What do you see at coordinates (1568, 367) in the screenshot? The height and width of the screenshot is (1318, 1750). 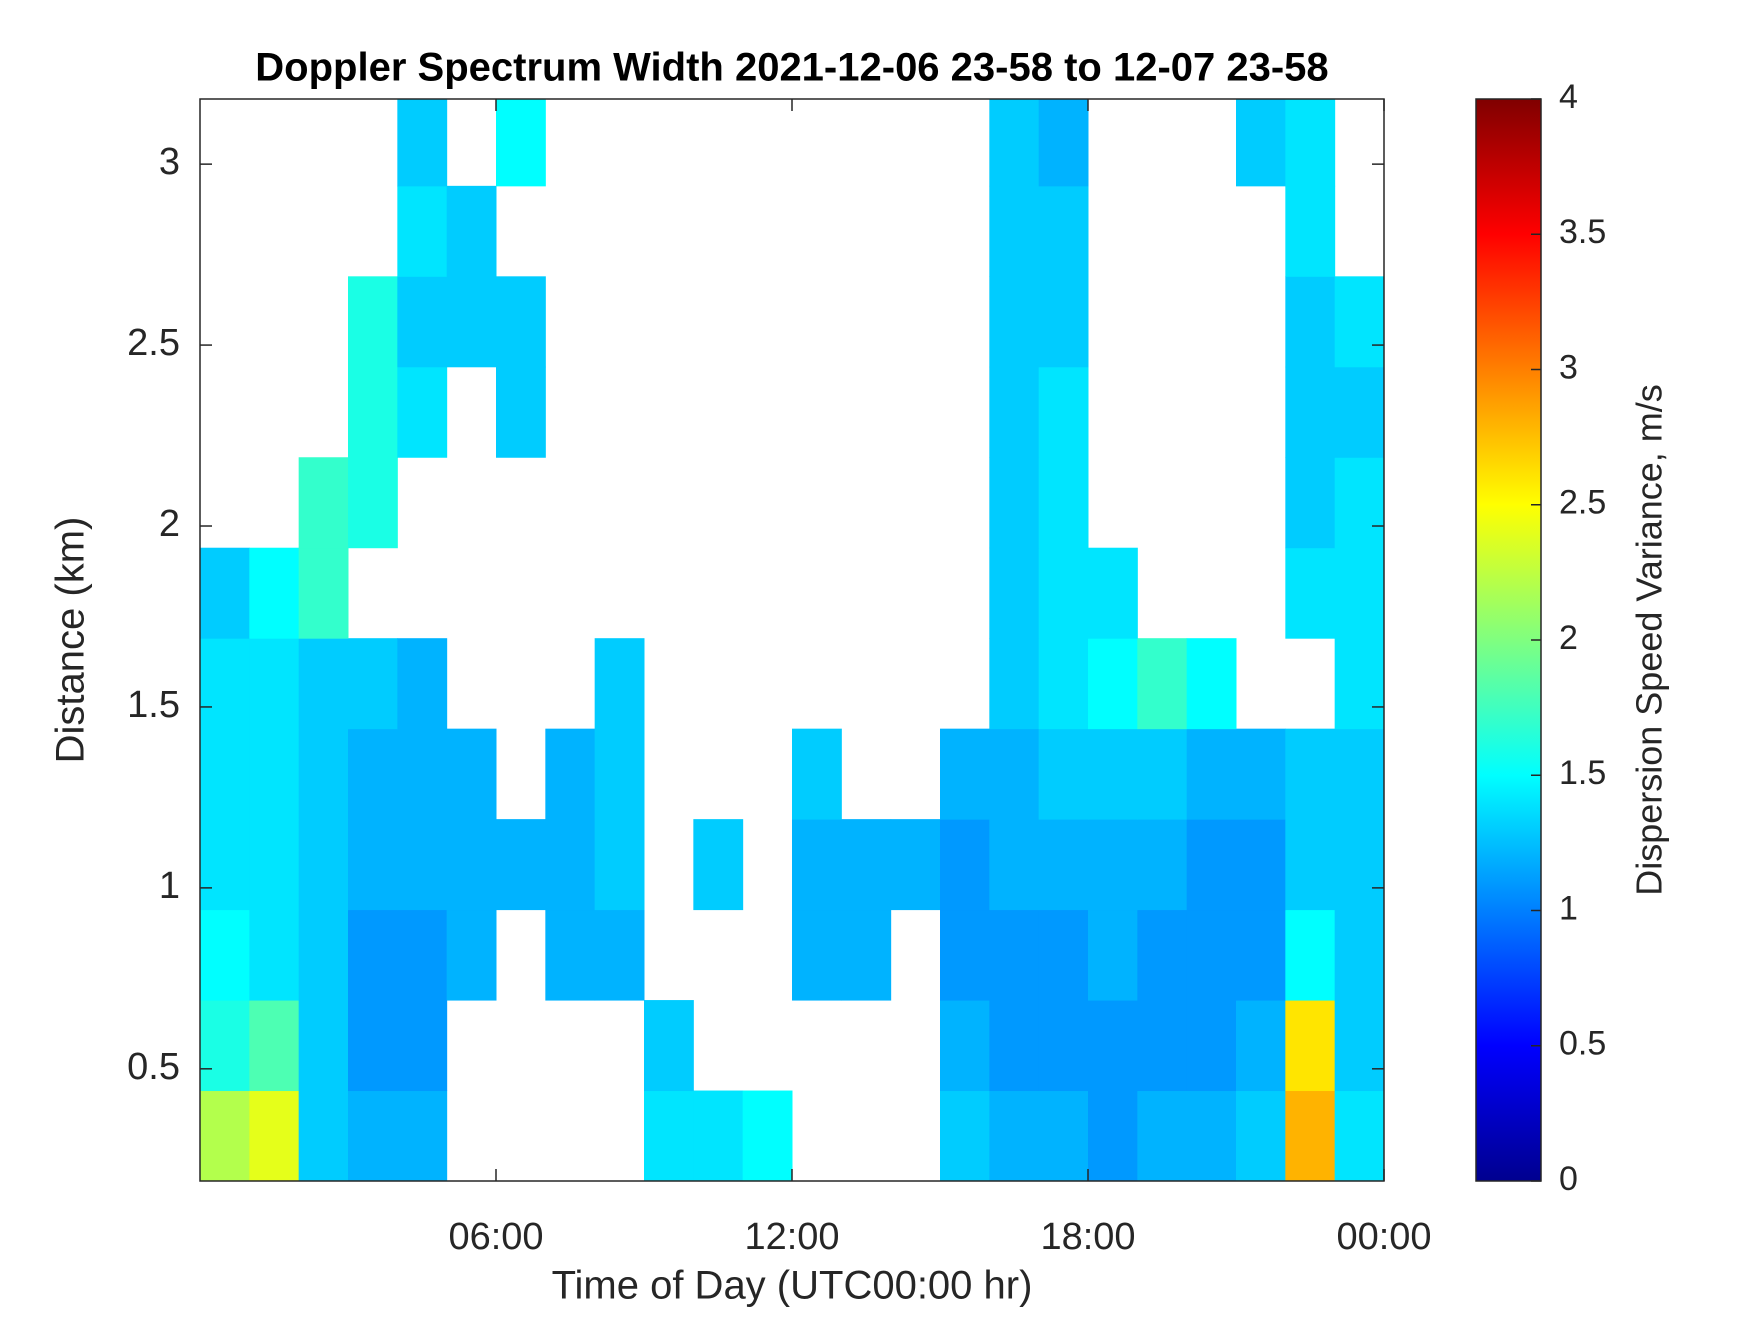 I see `colorbar-tick-label: 3` at bounding box center [1568, 367].